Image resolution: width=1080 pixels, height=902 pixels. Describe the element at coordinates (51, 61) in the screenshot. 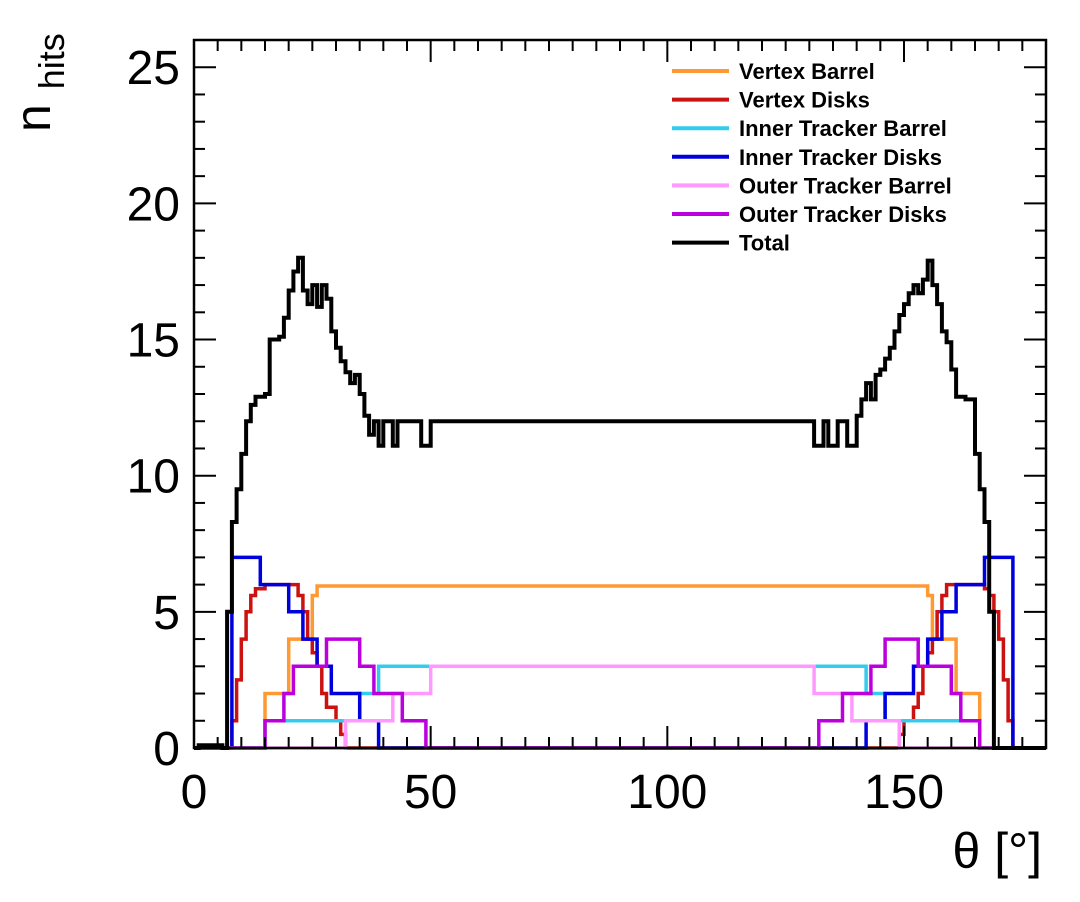

I see `y-axis-title-subscript: hits` at that location.